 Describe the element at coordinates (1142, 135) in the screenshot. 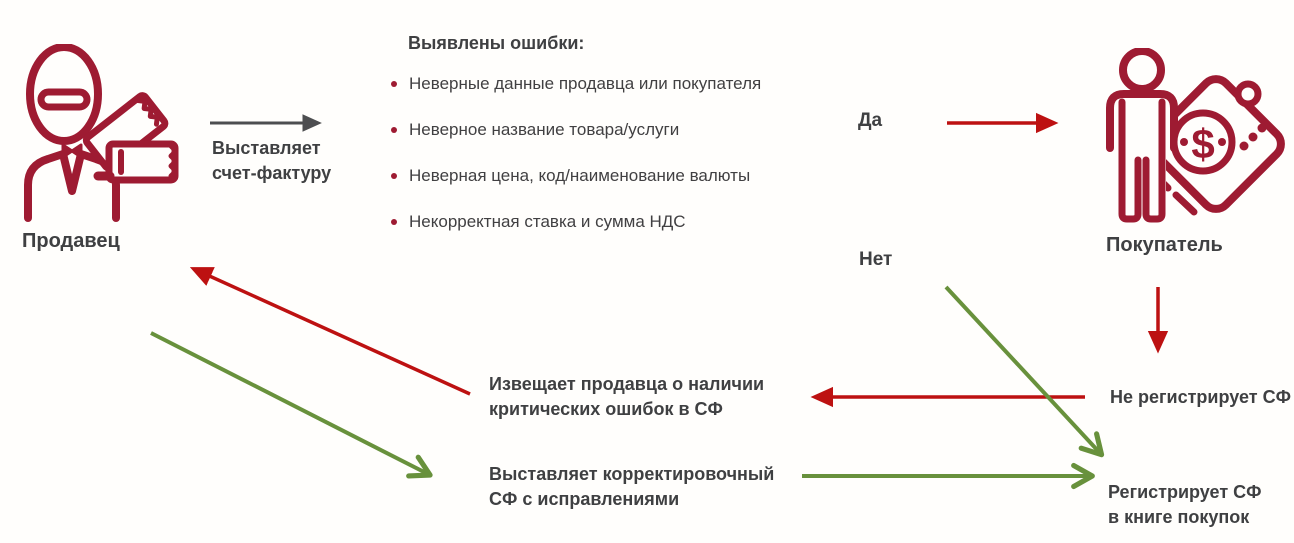

I see `buyer-person` at that location.